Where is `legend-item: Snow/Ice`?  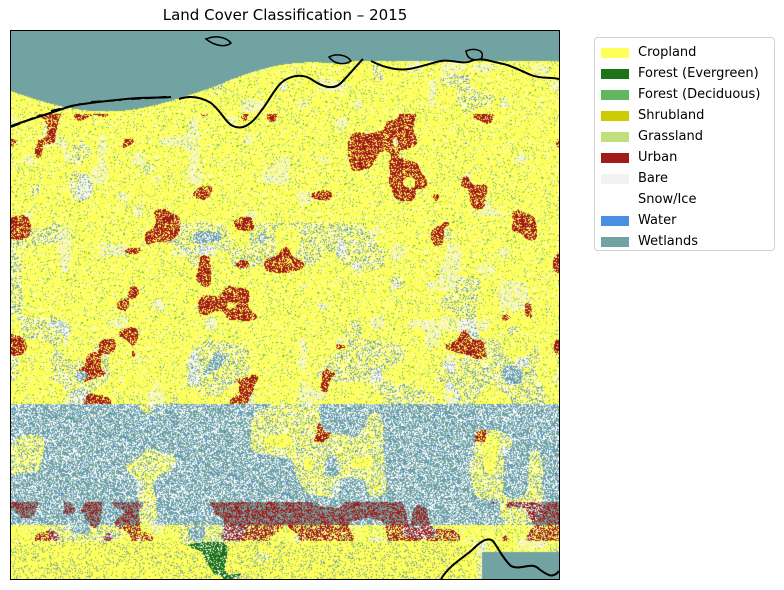
legend-item: Snow/Ice is located at coordinates (684, 199).